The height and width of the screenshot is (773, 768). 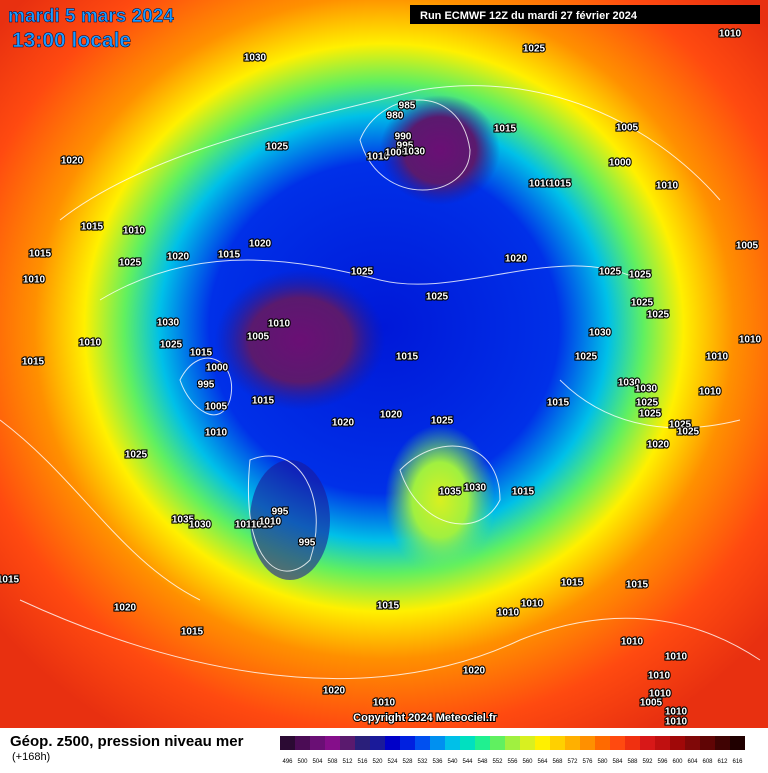 What do you see at coordinates (467, 762) in the screenshot?
I see `legend-label: 544` at bounding box center [467, 762].